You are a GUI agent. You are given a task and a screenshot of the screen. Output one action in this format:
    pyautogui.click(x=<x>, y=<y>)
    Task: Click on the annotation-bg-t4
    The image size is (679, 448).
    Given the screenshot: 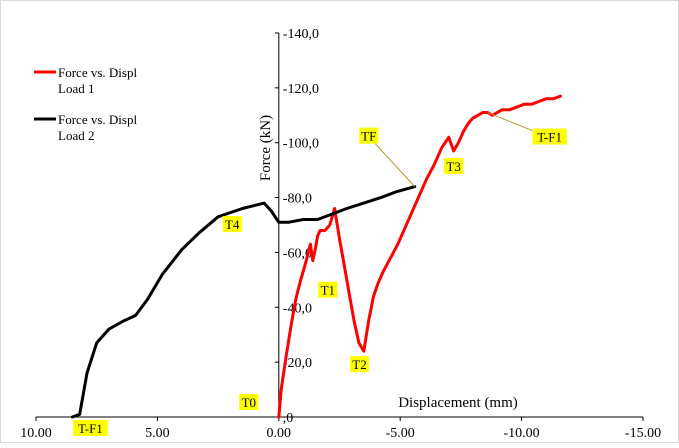 What is the action you would take?
    pyautogui.click(x=232, y=224)
    